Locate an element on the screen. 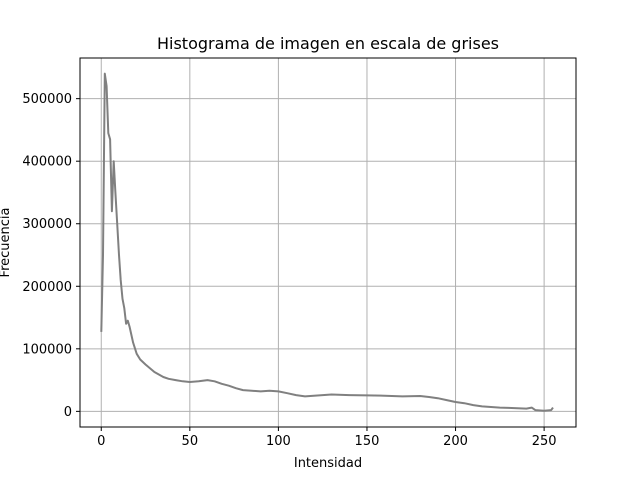  x-tick-label: 200 is located at coordinates (455, 441).